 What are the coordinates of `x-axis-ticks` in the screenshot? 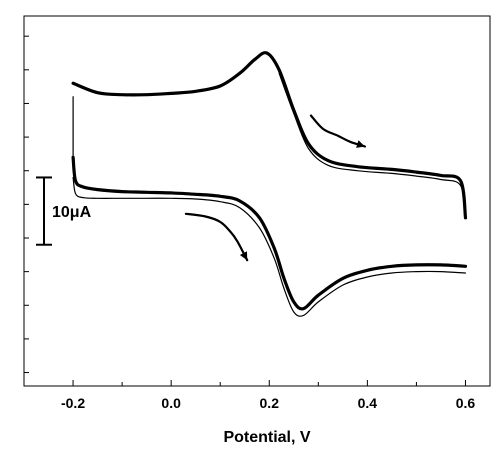 It's located at (244, 383).